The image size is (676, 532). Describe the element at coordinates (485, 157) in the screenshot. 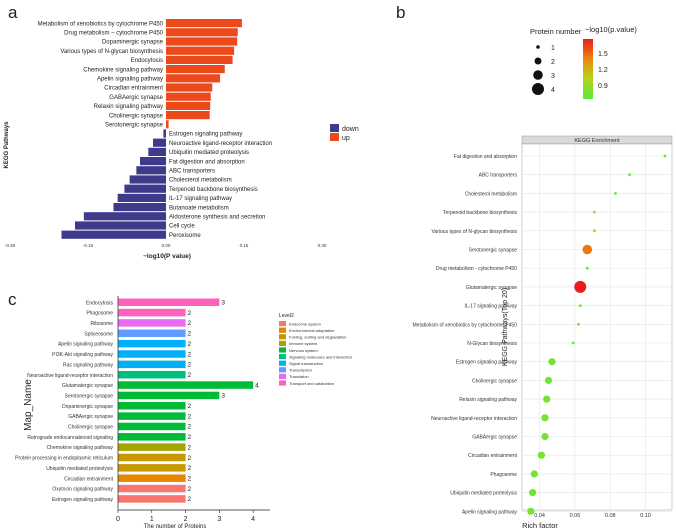

I see `pathway-label: Fat digestion and absorption` at that location.